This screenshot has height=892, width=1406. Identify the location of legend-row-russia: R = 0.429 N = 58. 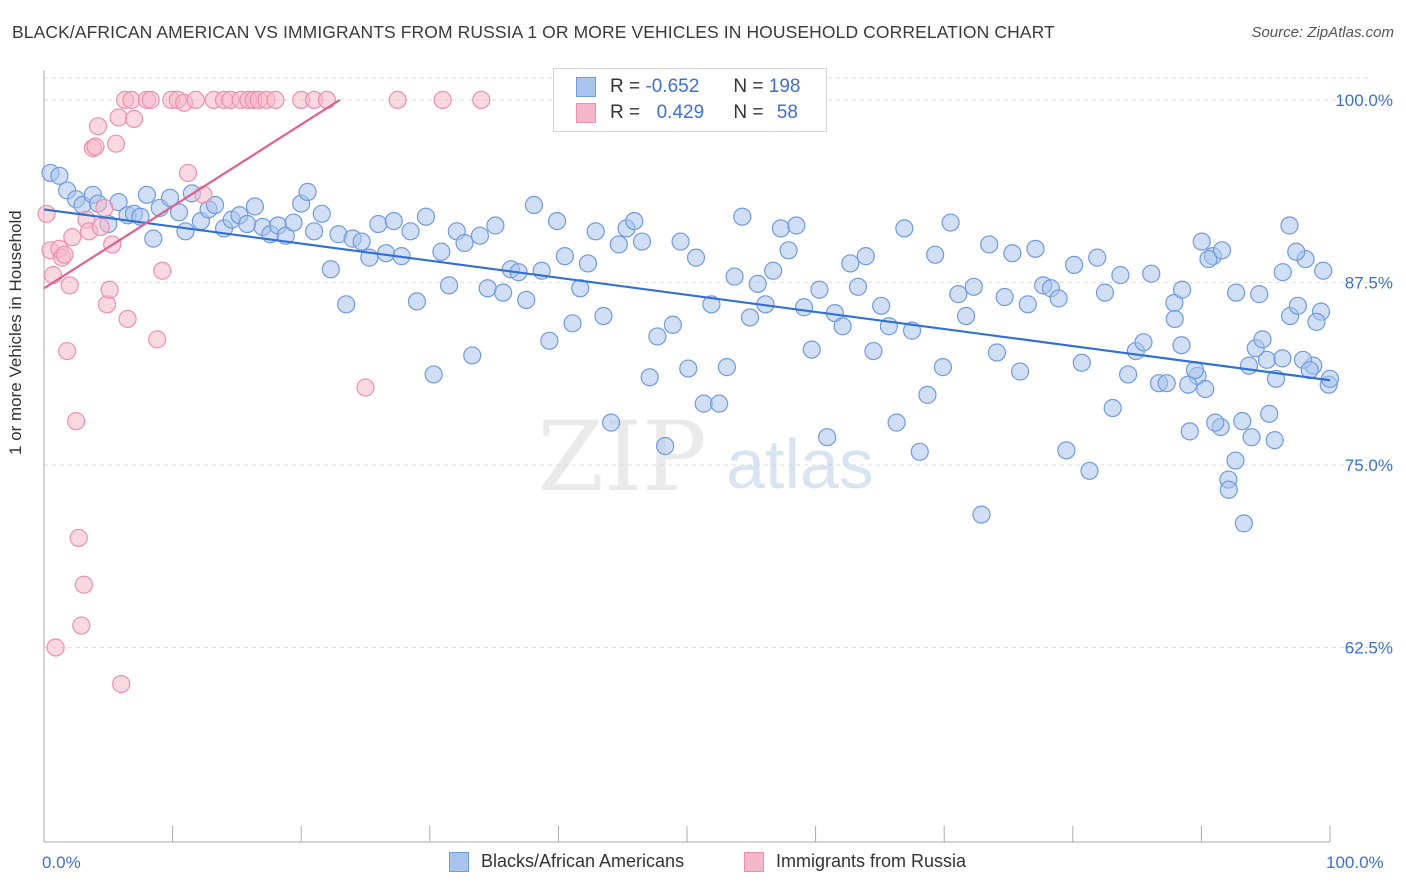
(687, 113).